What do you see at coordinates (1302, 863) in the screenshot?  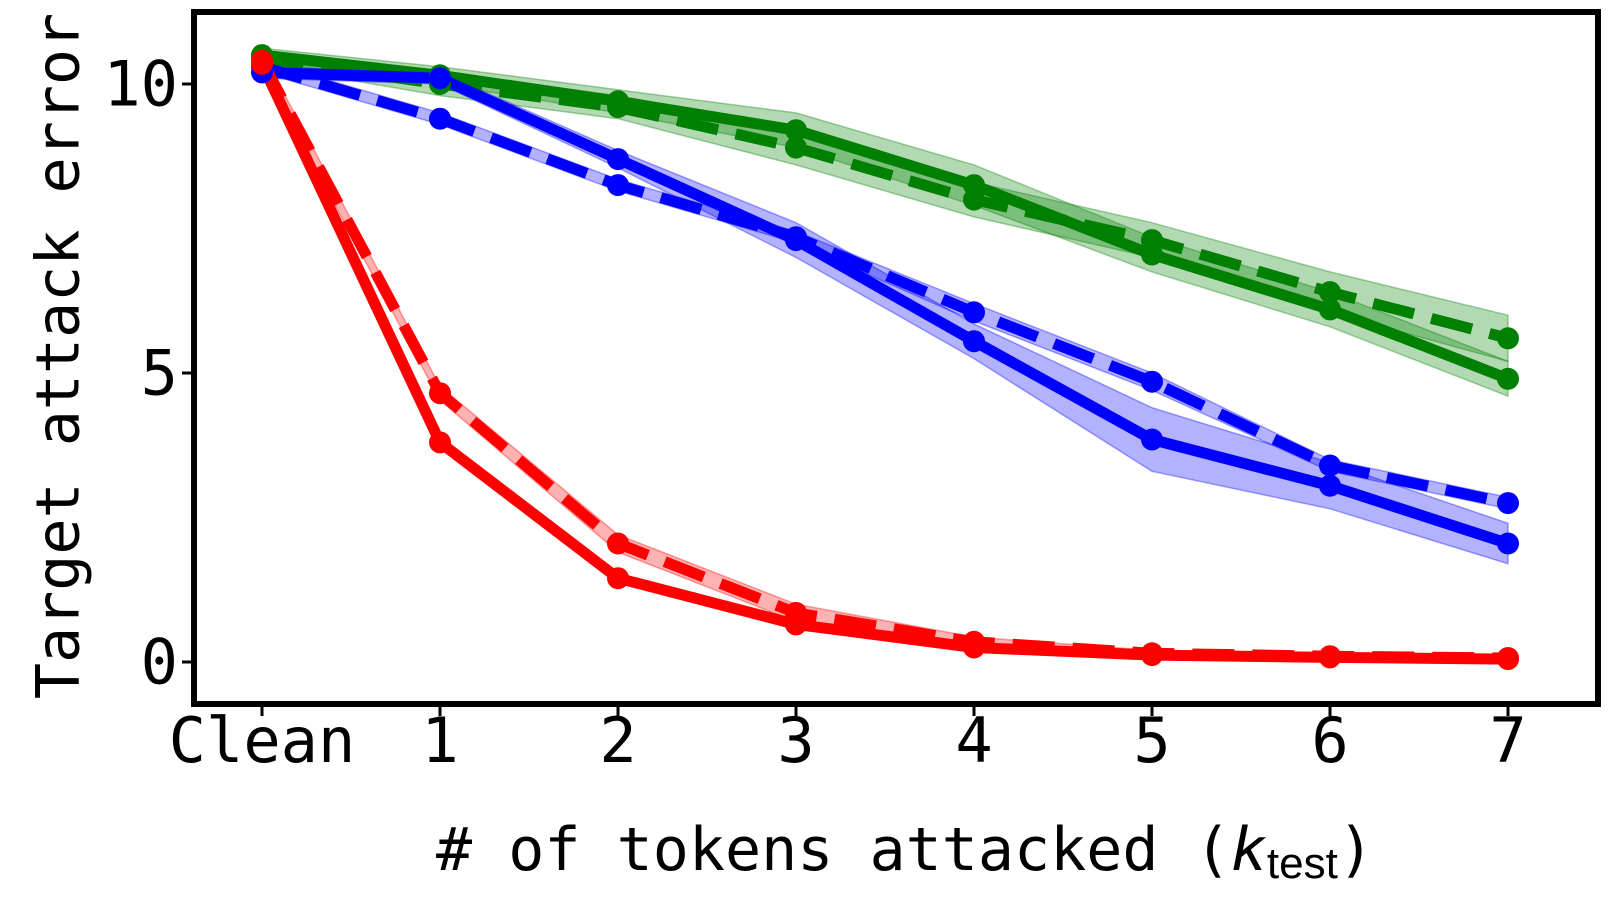 I see `x-axis-label-sub: test` at bounding box center [1302, 863].